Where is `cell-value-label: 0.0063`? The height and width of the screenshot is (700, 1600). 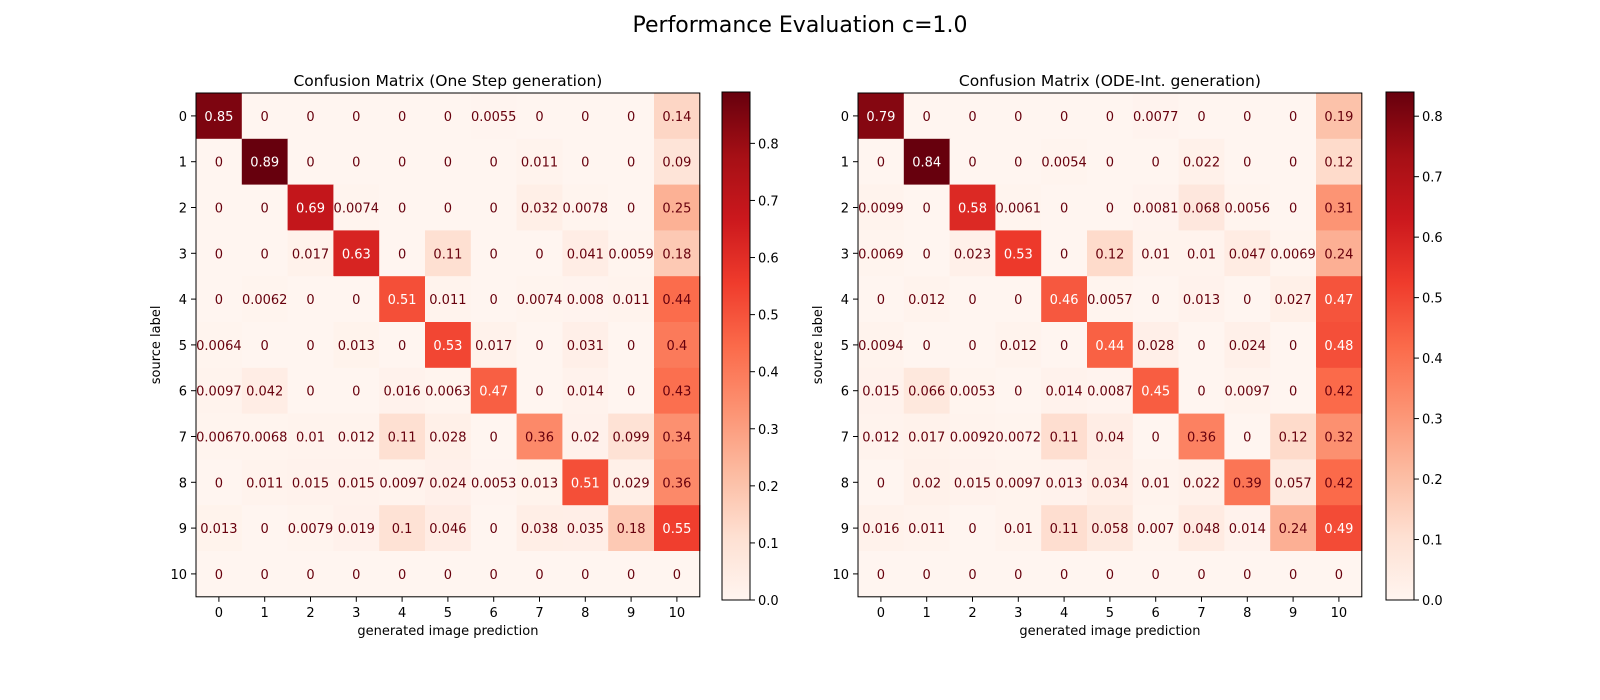
cell-value-label: 0.0063 is located at coordinates (448, 392).